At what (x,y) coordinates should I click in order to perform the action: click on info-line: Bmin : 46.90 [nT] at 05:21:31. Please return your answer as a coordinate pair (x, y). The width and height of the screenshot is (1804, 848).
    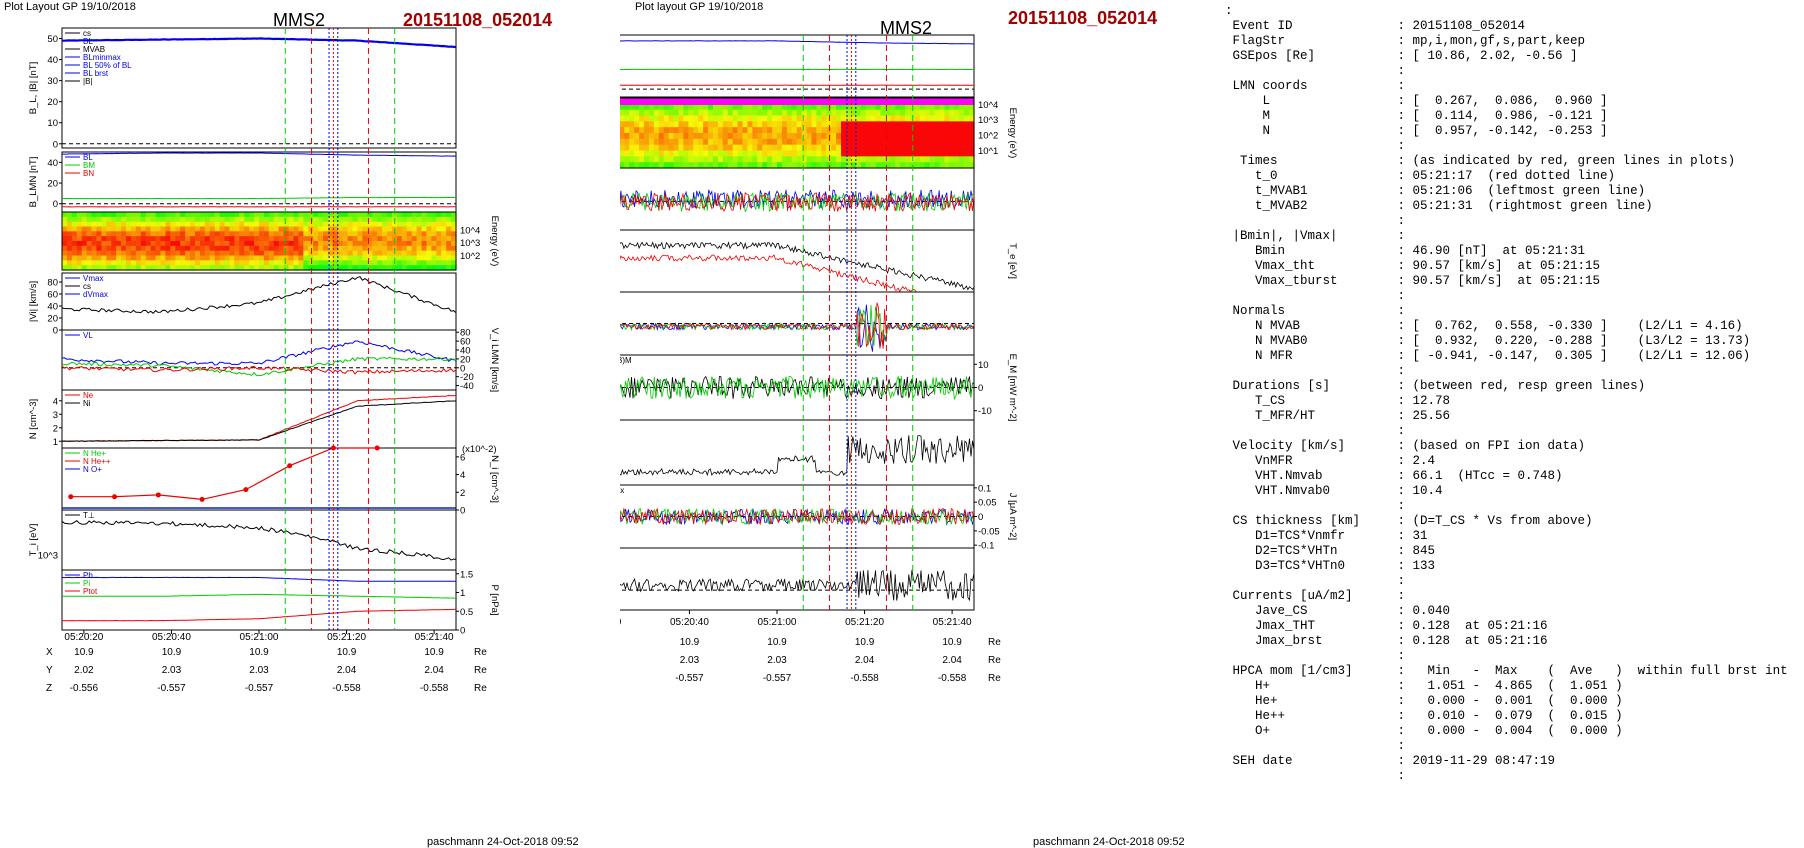
    Looking at the image, I should click on (1510, 251).